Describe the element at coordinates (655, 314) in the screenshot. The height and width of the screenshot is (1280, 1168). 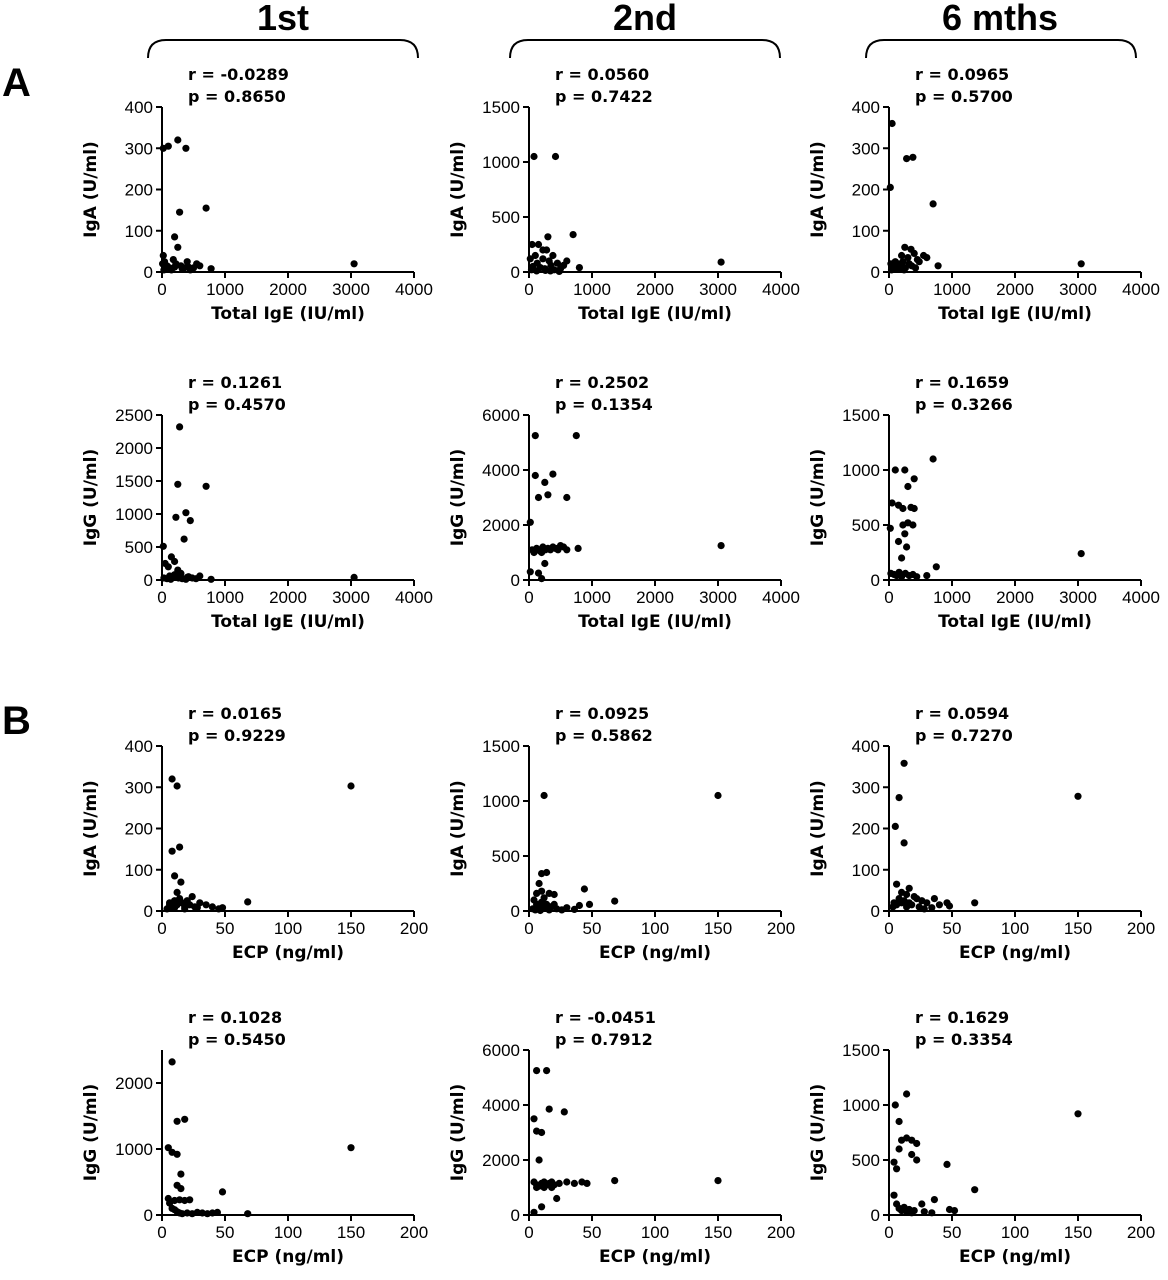
I see `plot-2-x-axis-label: Total IgE (IU/ml)` at that location.